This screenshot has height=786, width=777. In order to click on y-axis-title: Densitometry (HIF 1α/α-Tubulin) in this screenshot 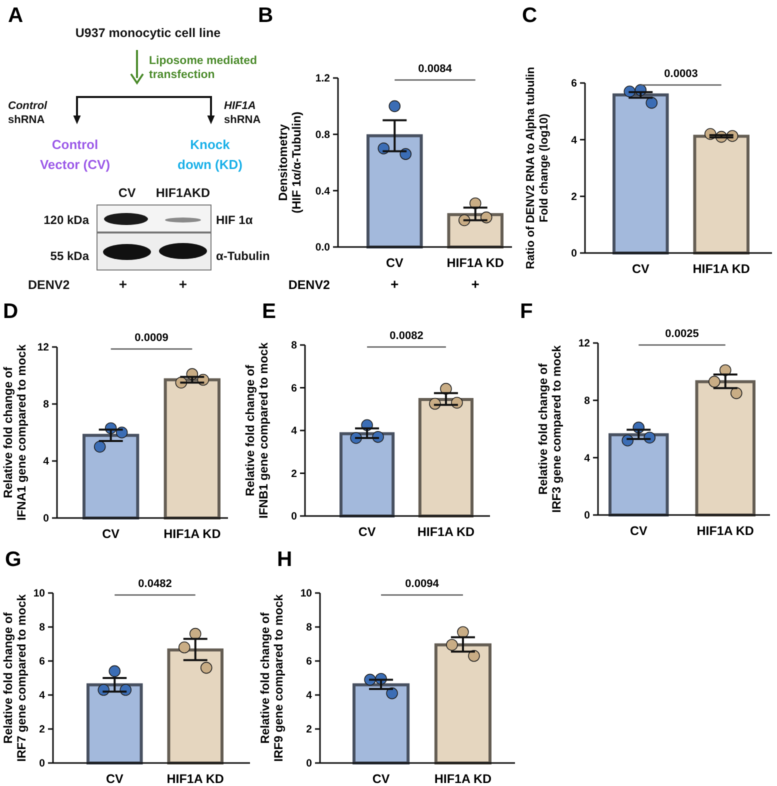, I will do `click(290, 163)`.